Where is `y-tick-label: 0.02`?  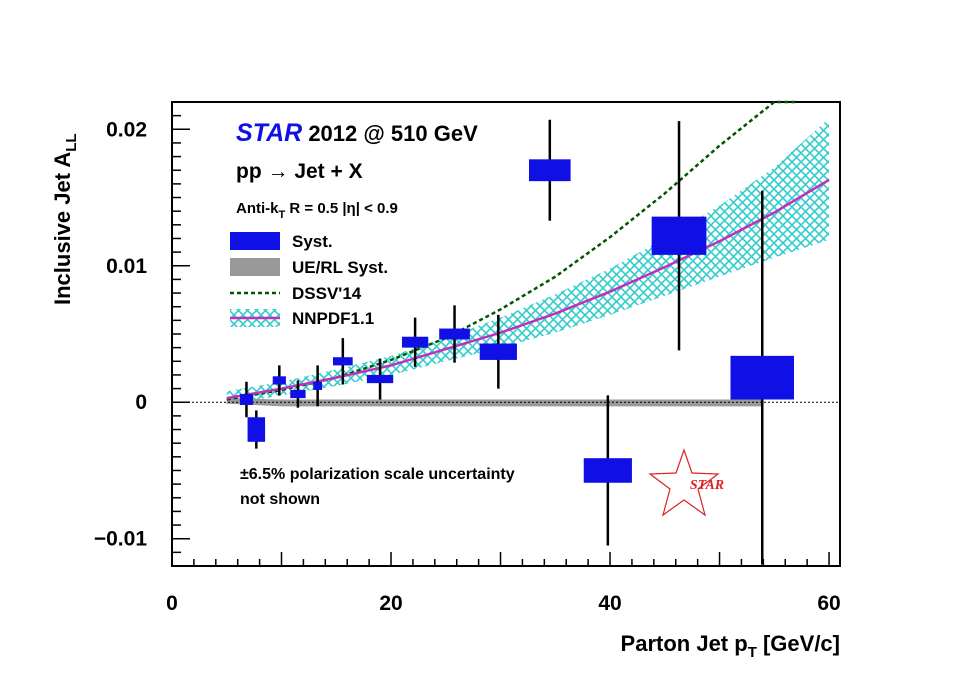 y-tick-label: 0.02 is located at coordinates (126, 129).